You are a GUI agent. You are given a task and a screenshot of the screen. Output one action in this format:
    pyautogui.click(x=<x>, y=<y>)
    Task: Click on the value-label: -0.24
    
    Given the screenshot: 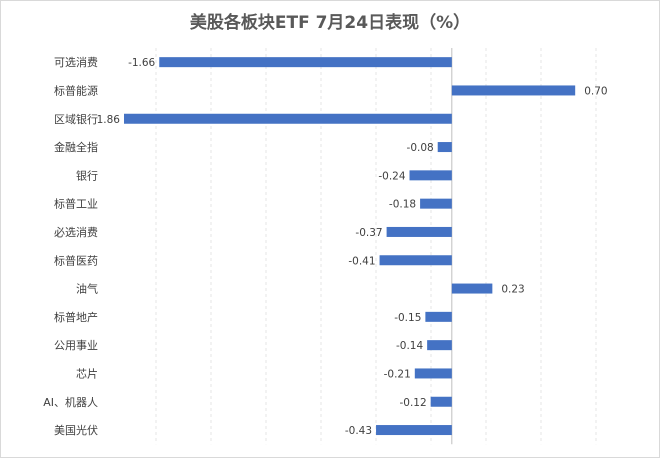 What is the action you would take?
    pyautogui.click(x=391, y=176)
    